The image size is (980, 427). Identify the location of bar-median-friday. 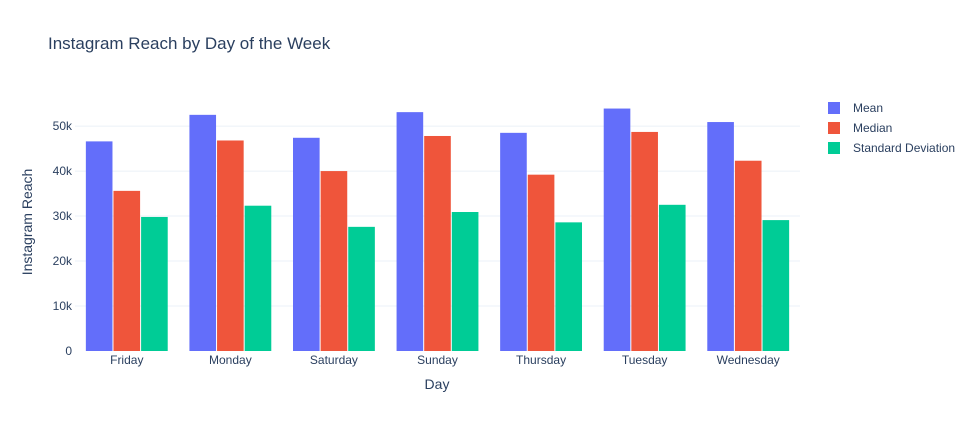
(127, 270).